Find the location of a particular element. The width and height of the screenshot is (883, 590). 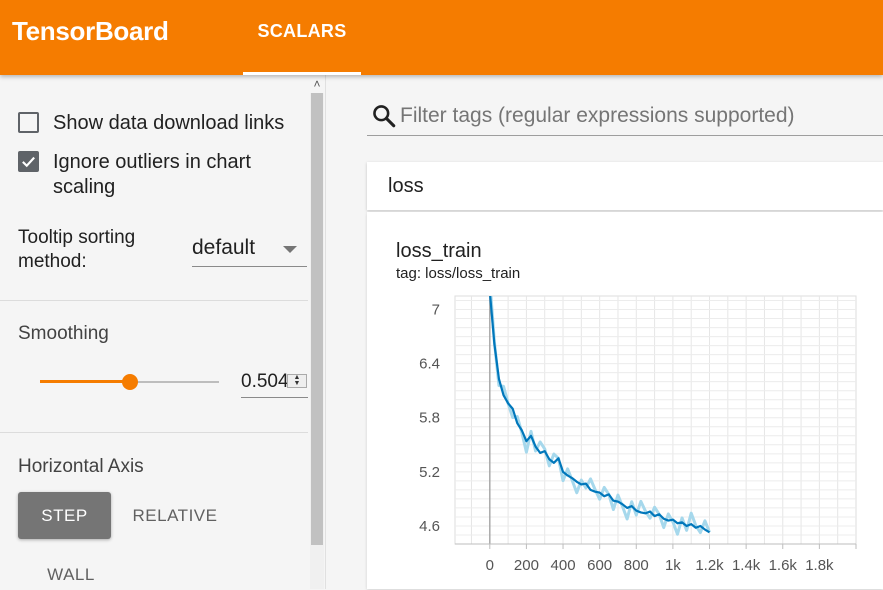

filter-tags-bar is located at coordinates (625, 116).